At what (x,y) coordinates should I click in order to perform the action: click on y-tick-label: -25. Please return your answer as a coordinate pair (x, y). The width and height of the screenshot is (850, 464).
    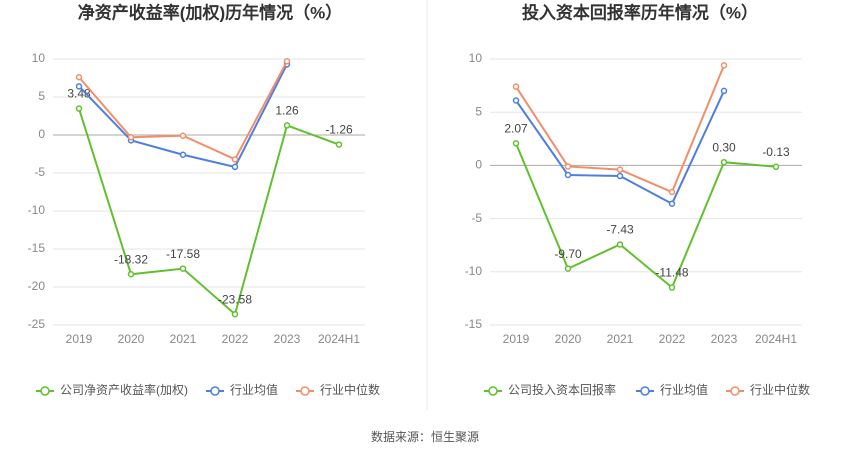
    Looking at the image, I should click on (37, 324).